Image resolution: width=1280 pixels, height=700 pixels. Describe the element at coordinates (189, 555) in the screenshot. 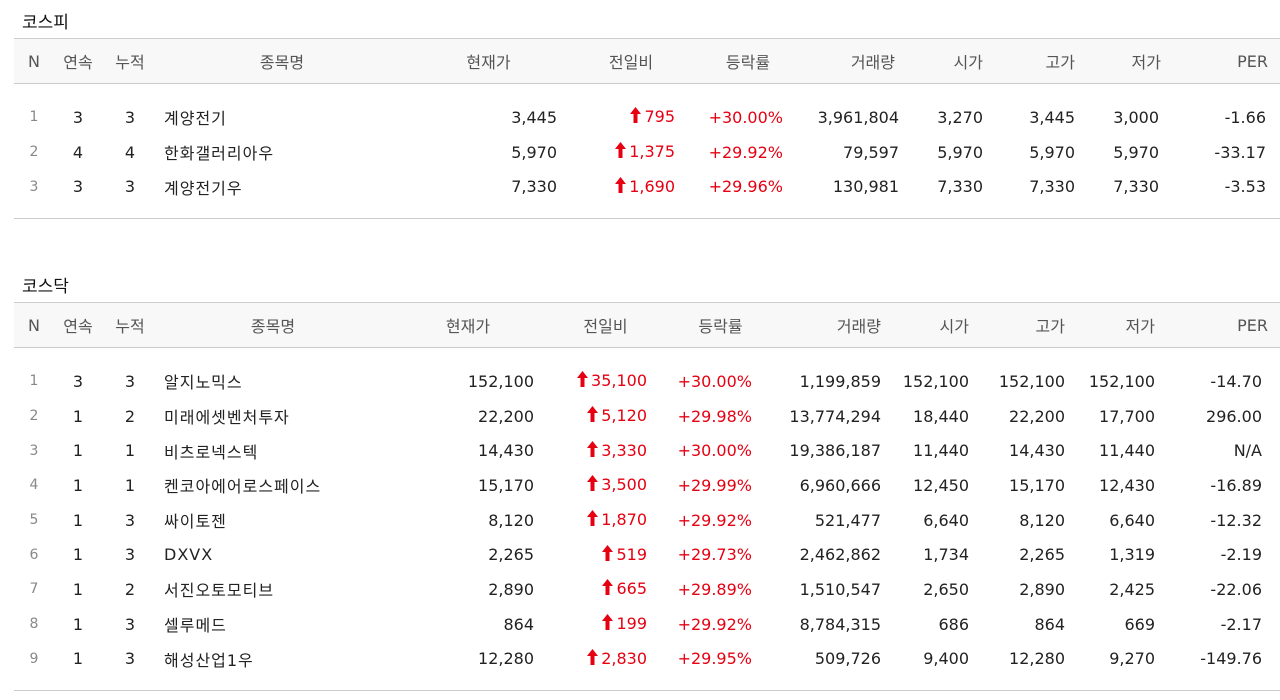

I see `stock-name-link: DXVX` at that location.